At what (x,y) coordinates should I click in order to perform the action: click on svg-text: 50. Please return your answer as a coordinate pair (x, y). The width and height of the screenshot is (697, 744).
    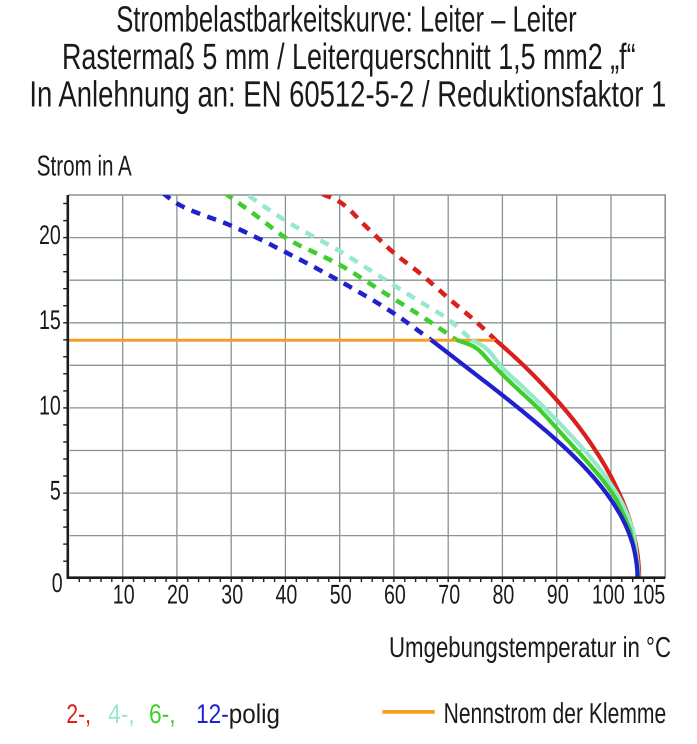
    Looking at the image, I should click on (341, 595).